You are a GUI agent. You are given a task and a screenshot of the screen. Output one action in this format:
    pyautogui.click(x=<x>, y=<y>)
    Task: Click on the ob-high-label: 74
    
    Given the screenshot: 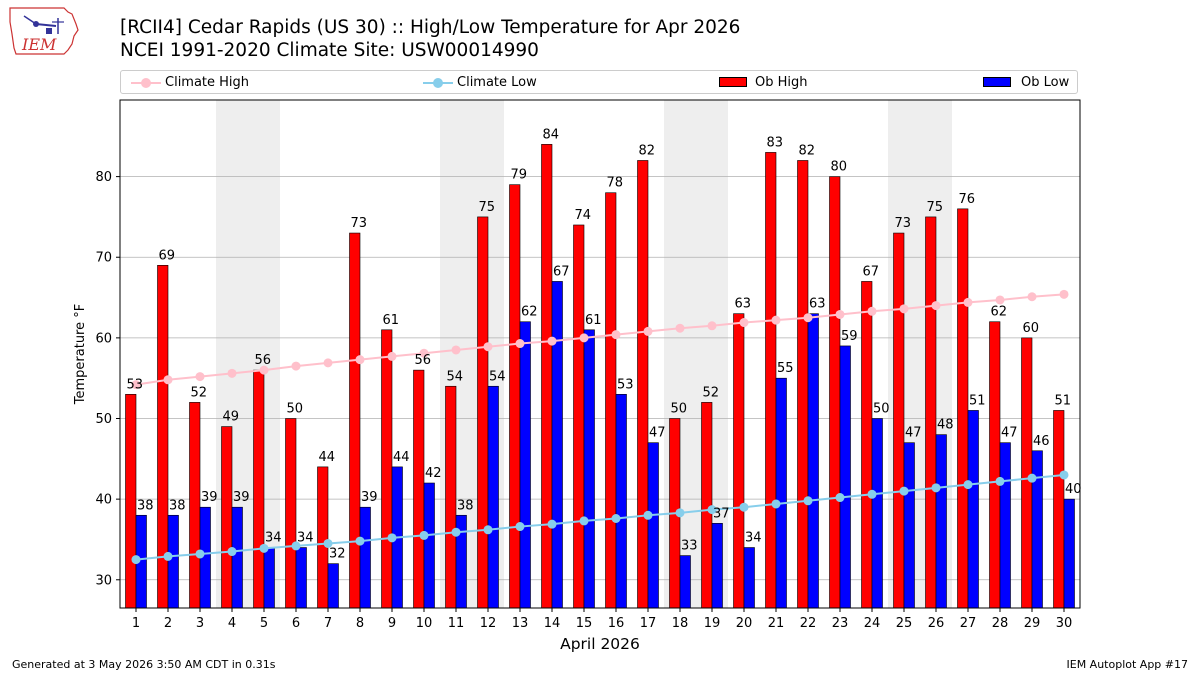 What is the action you would take?
    pyautogui.click(x=582, y=215)
    